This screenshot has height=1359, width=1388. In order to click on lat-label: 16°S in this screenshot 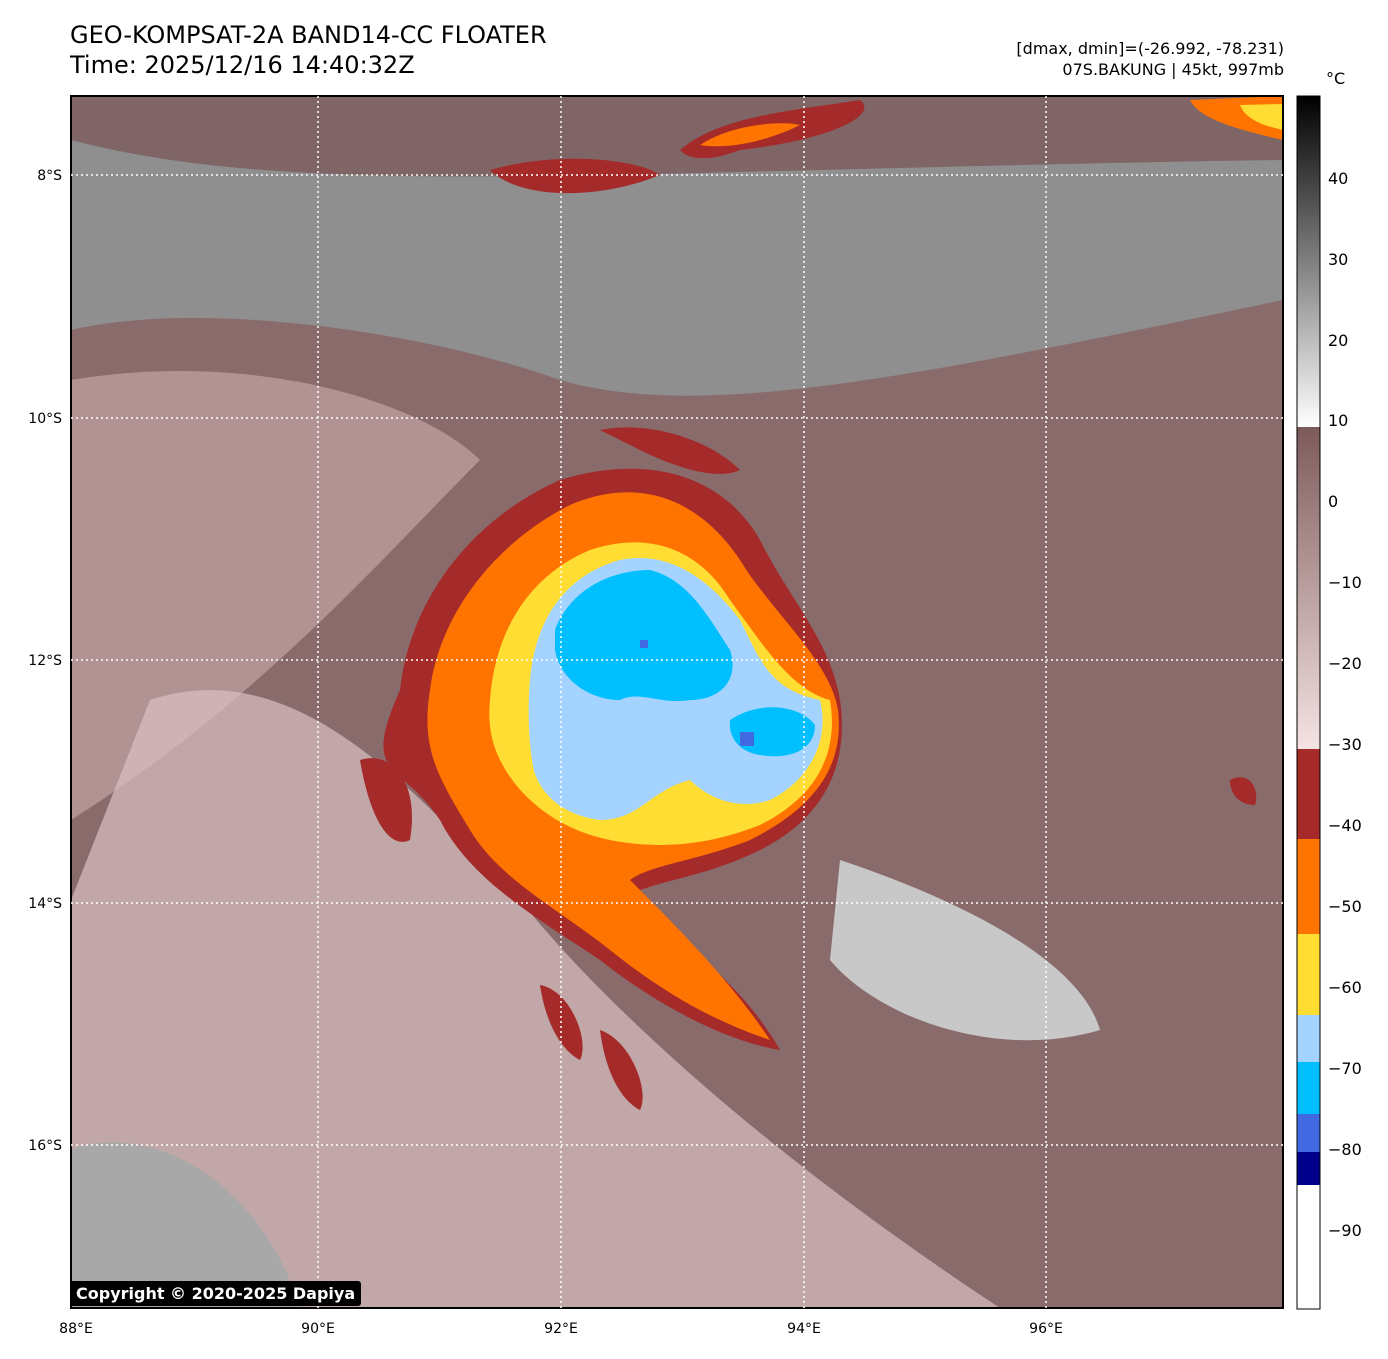, I will do `click(45, 1146)`.